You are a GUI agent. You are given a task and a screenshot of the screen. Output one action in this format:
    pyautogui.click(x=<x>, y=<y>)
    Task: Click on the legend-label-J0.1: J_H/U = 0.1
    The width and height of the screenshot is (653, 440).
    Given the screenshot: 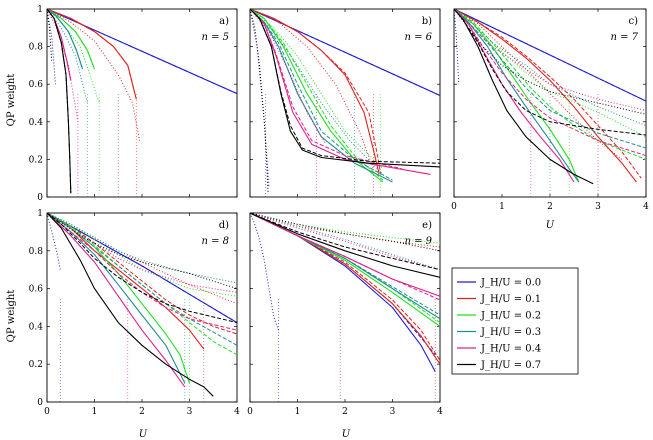 What is the action you would take?
    pyautogui.click(x=510, y=299)
    